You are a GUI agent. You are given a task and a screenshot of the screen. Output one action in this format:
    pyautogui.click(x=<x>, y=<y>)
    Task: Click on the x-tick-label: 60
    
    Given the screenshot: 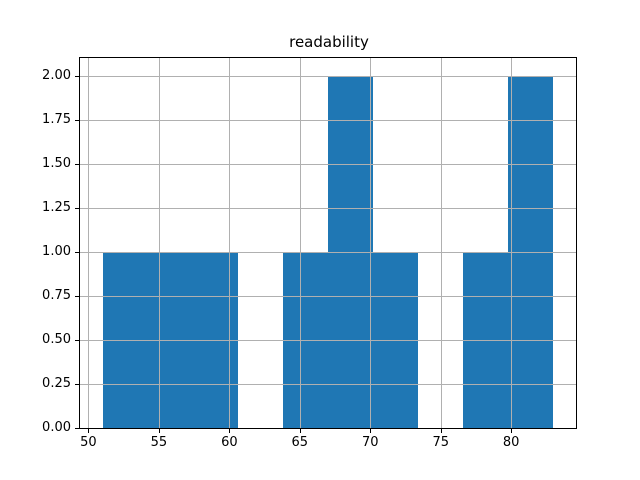 What is the action you would take?
    pyautogui.click(x=229, y=442)
    